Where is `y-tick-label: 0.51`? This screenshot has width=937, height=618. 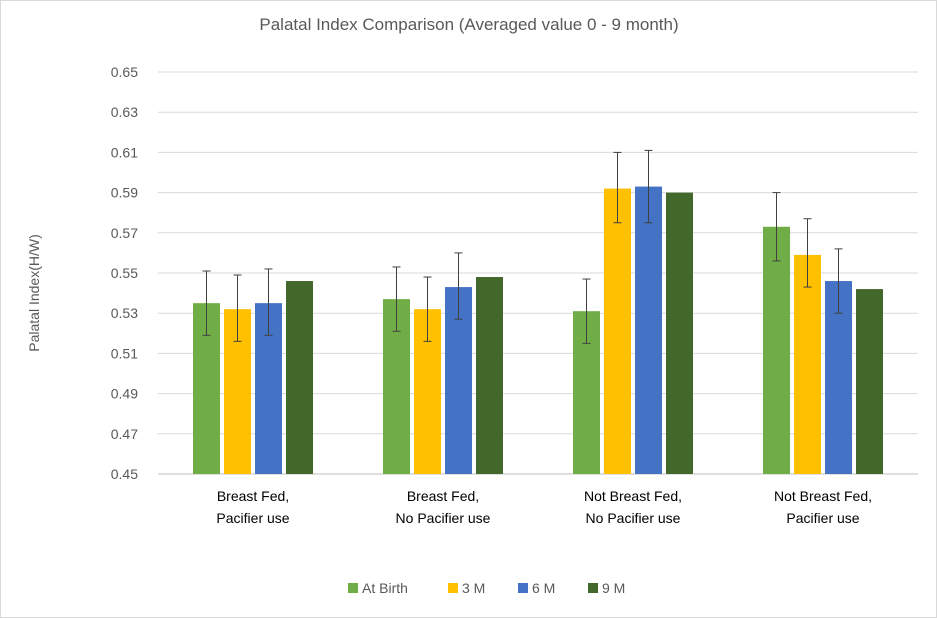 y-tick-label: 0.51 is located at coordinates (124, 353).